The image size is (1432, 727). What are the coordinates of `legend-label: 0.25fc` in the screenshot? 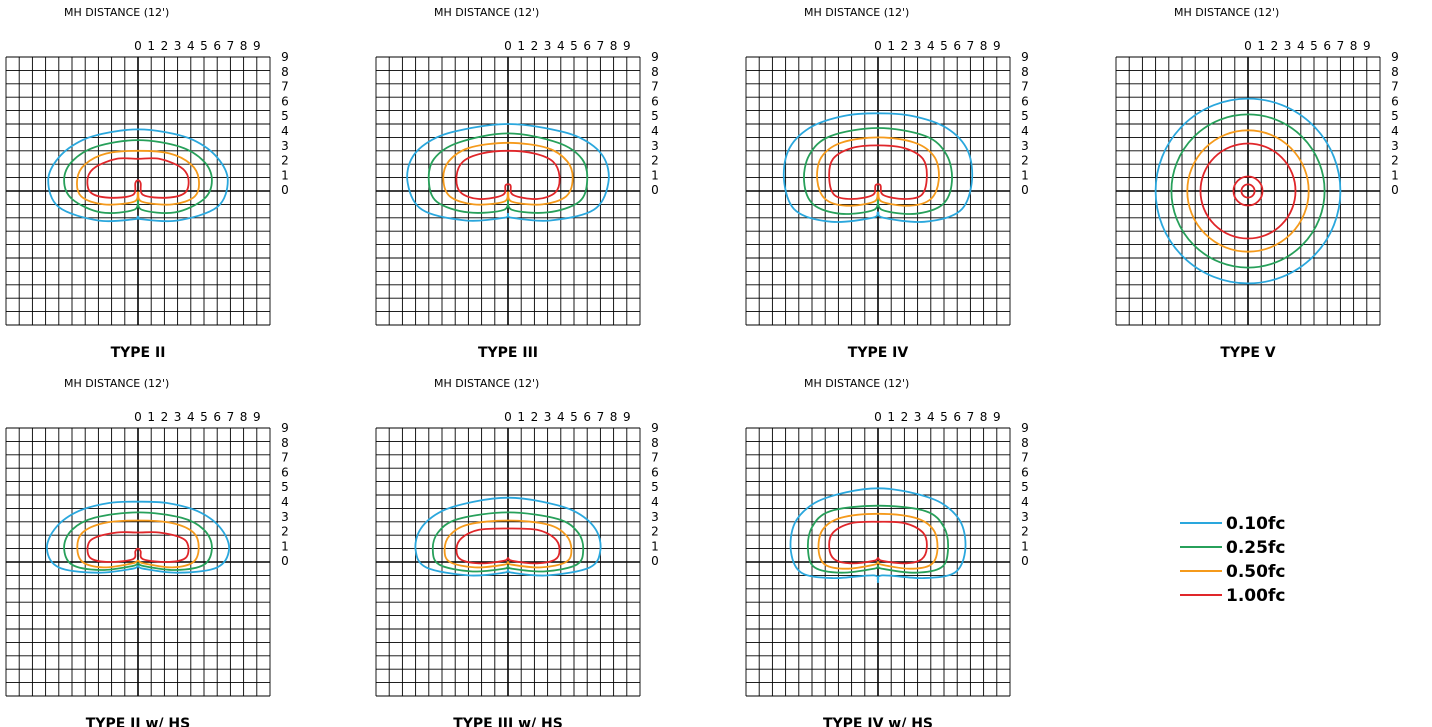 It's located at (1255, 548).